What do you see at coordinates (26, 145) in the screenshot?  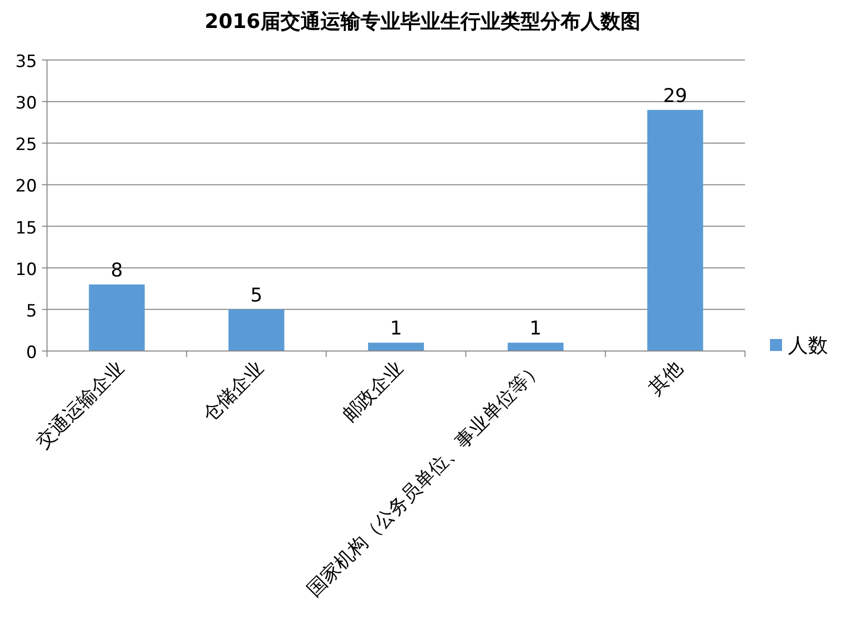 I see `y-tick-label: 25` at bounding box center [26, 145].